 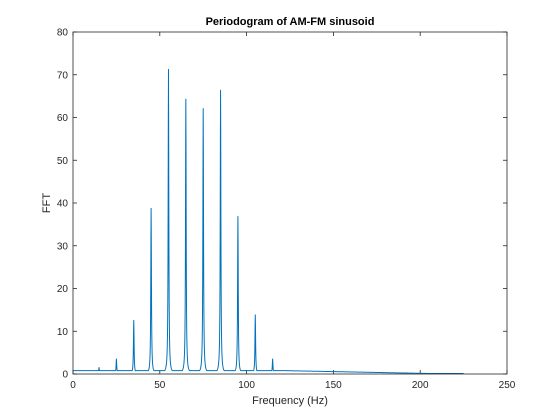 I want to click on x-tick-label: 200, so click(x=420, y=385).